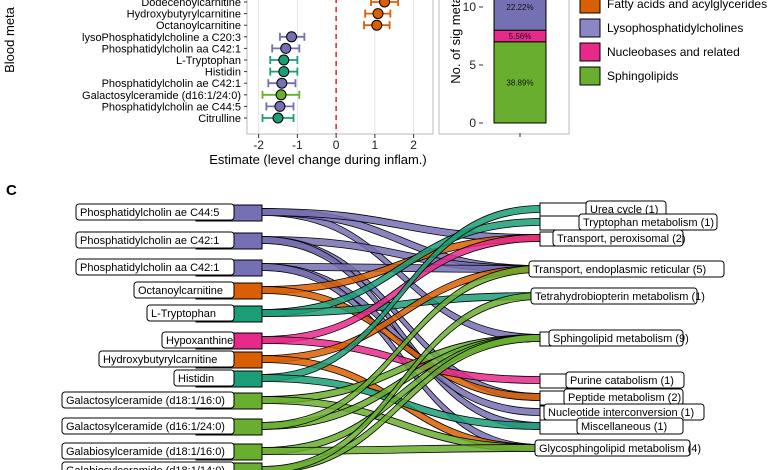  Describe the element at coordinates (624, 398) in the screenshot. I see `sankey-right-label: Peptide metabolism (2)` at that location.